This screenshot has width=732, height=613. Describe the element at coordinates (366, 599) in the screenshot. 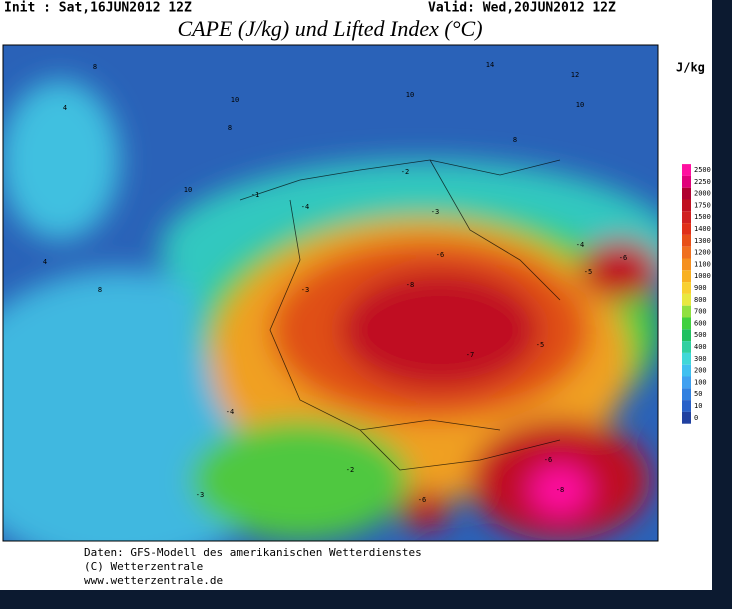

I see `frame-bottom` at that location.